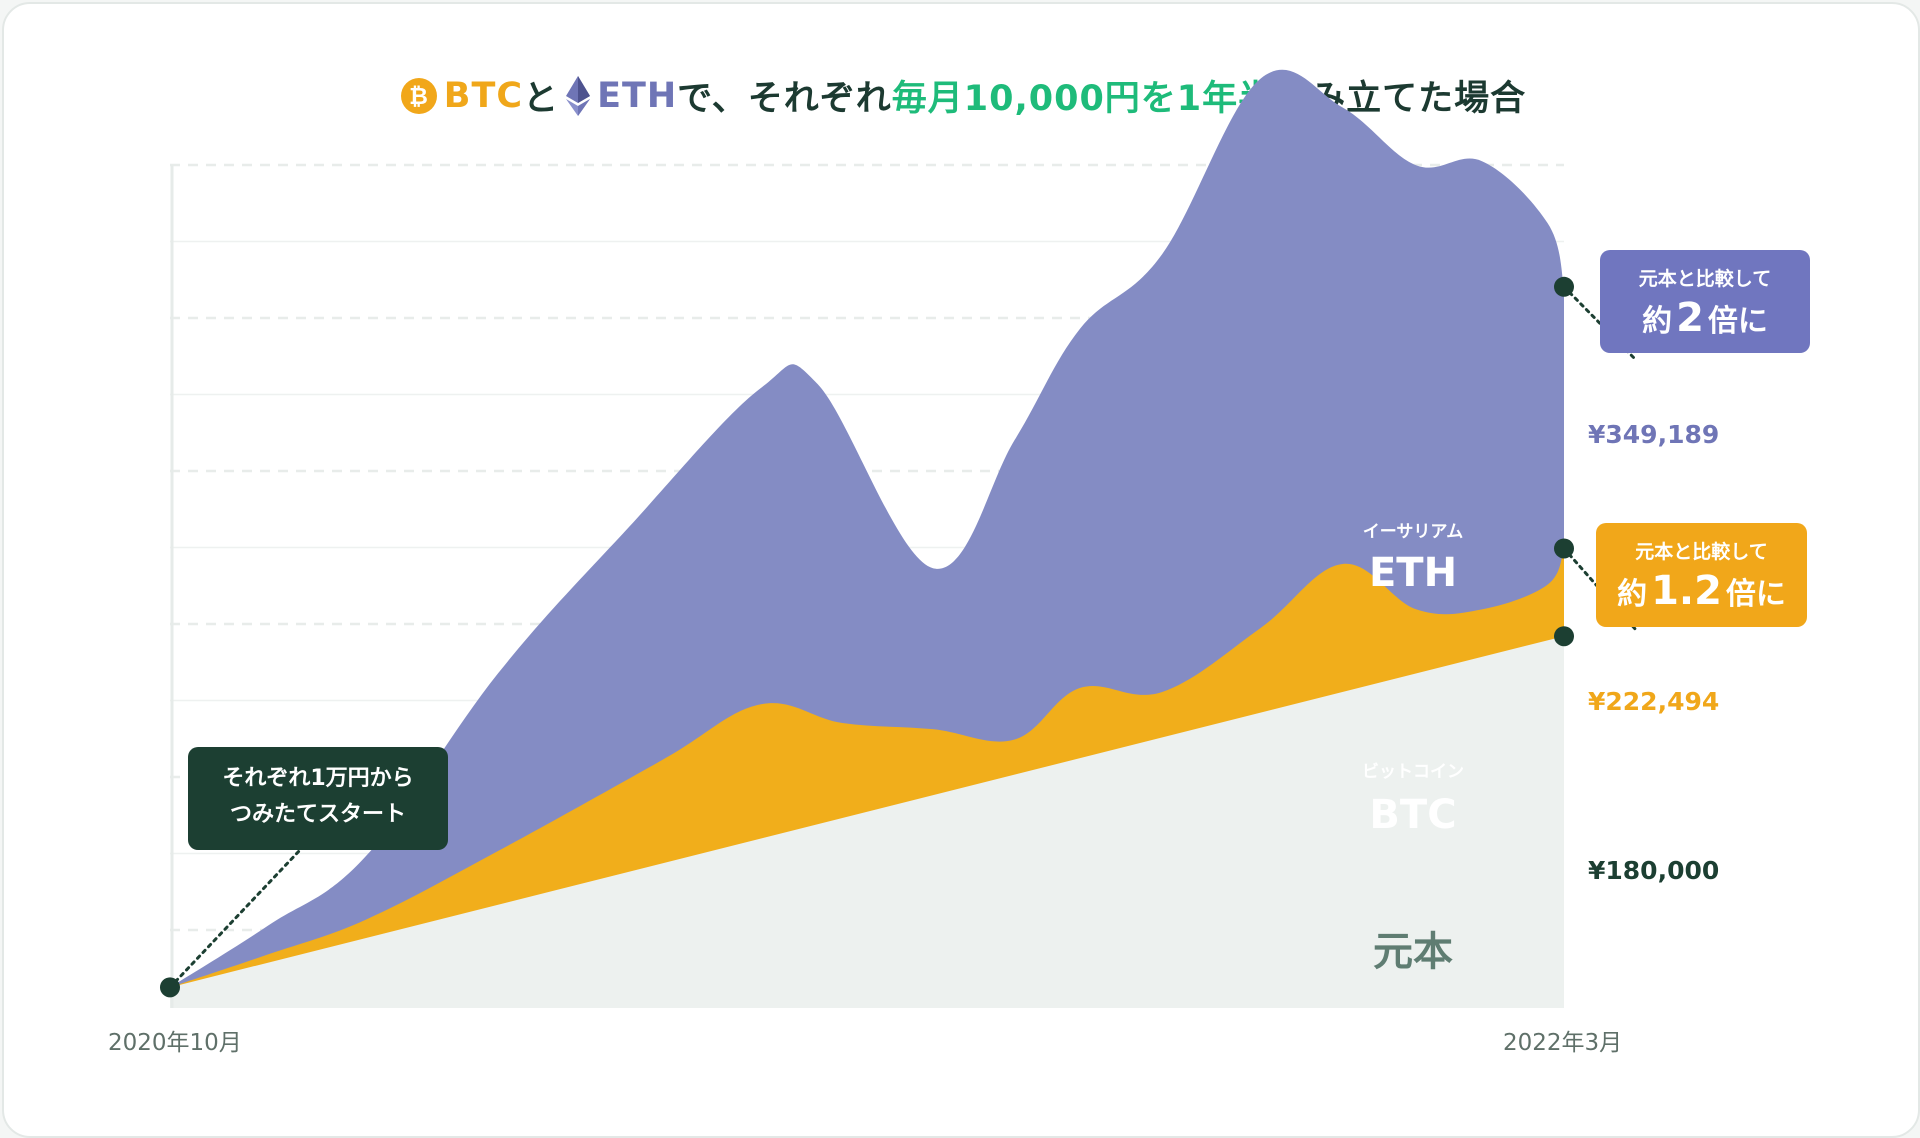  I want to click on eth-callout-line1: 元本と比較して, so click(1705, 279).